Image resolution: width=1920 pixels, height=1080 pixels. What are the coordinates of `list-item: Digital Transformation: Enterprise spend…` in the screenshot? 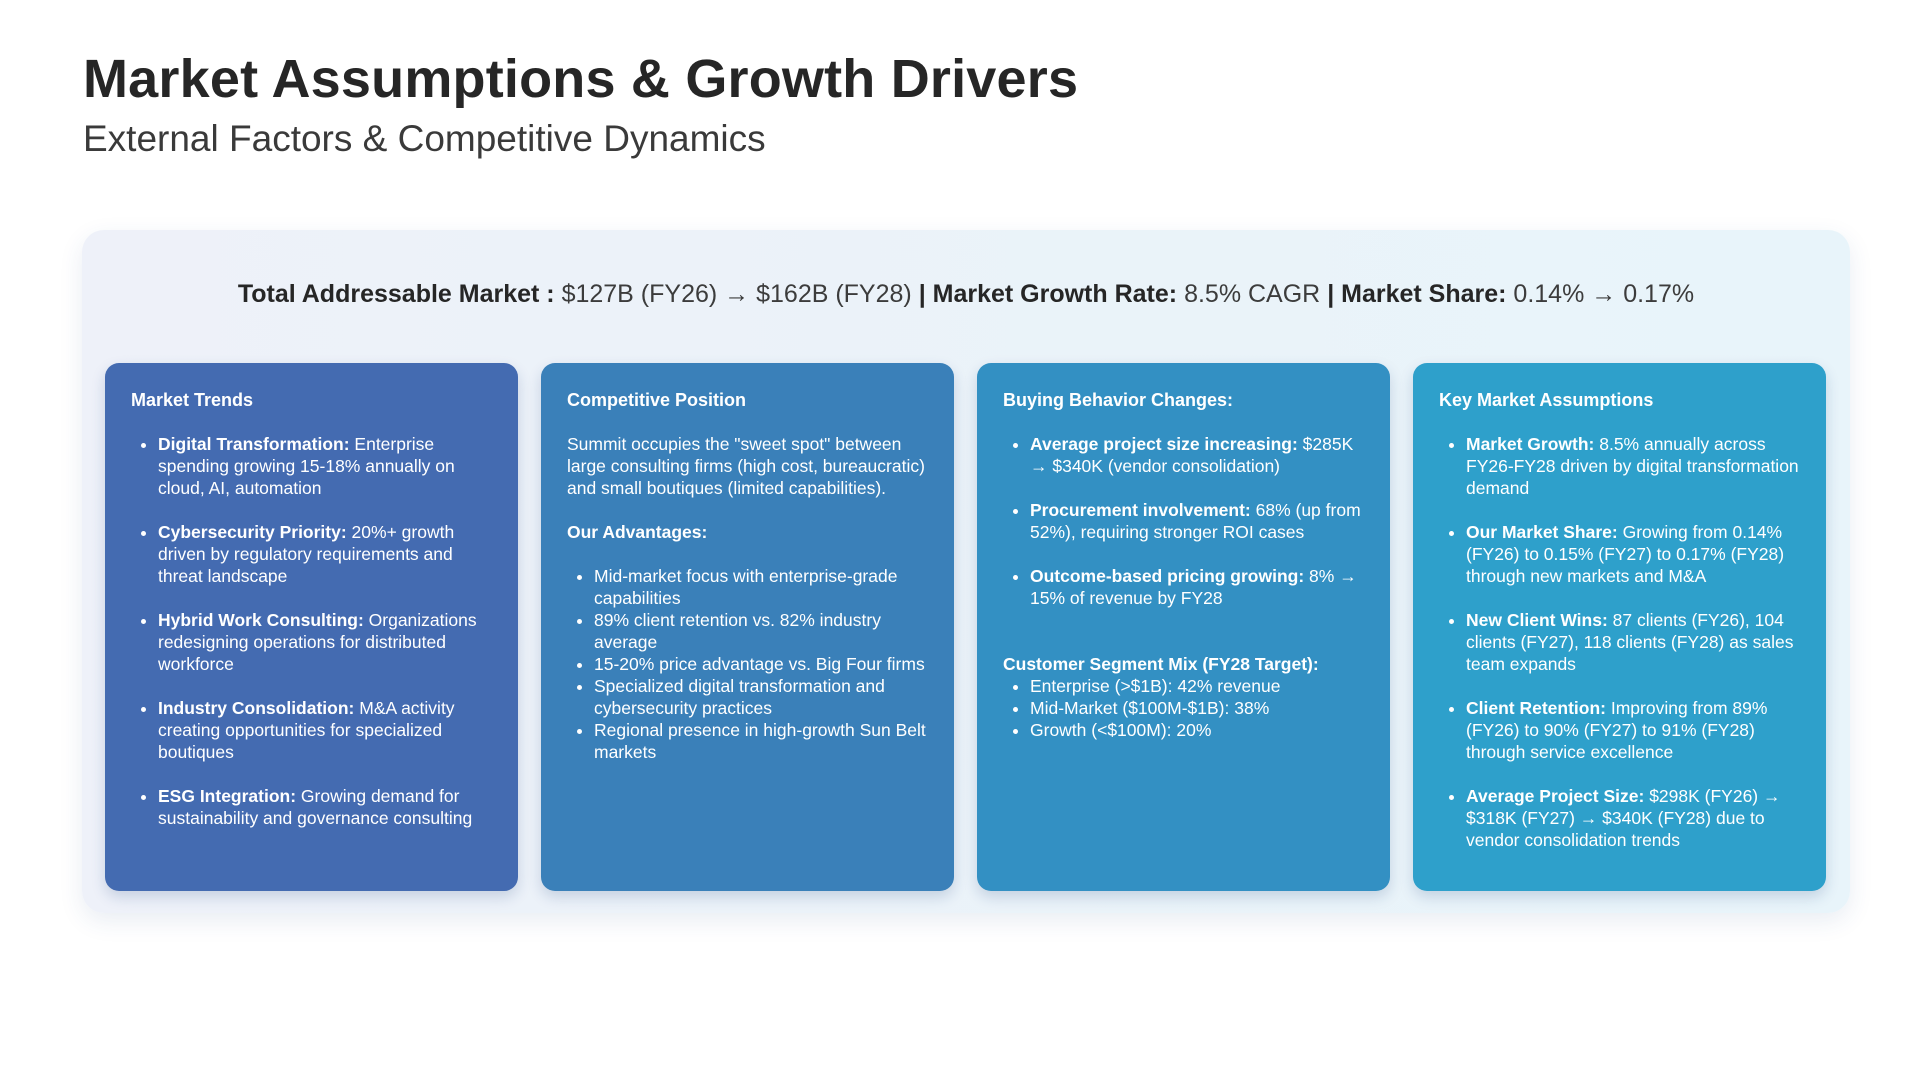 It's located at (325, 466).